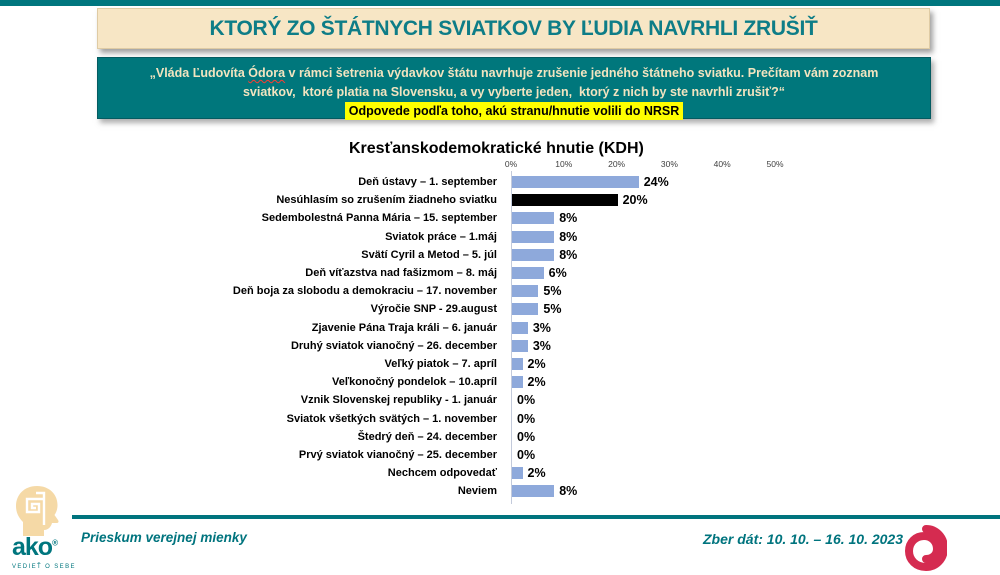  I want to click on chart-row: Výročie SNP - 29.august 5%, so click(500, 309).